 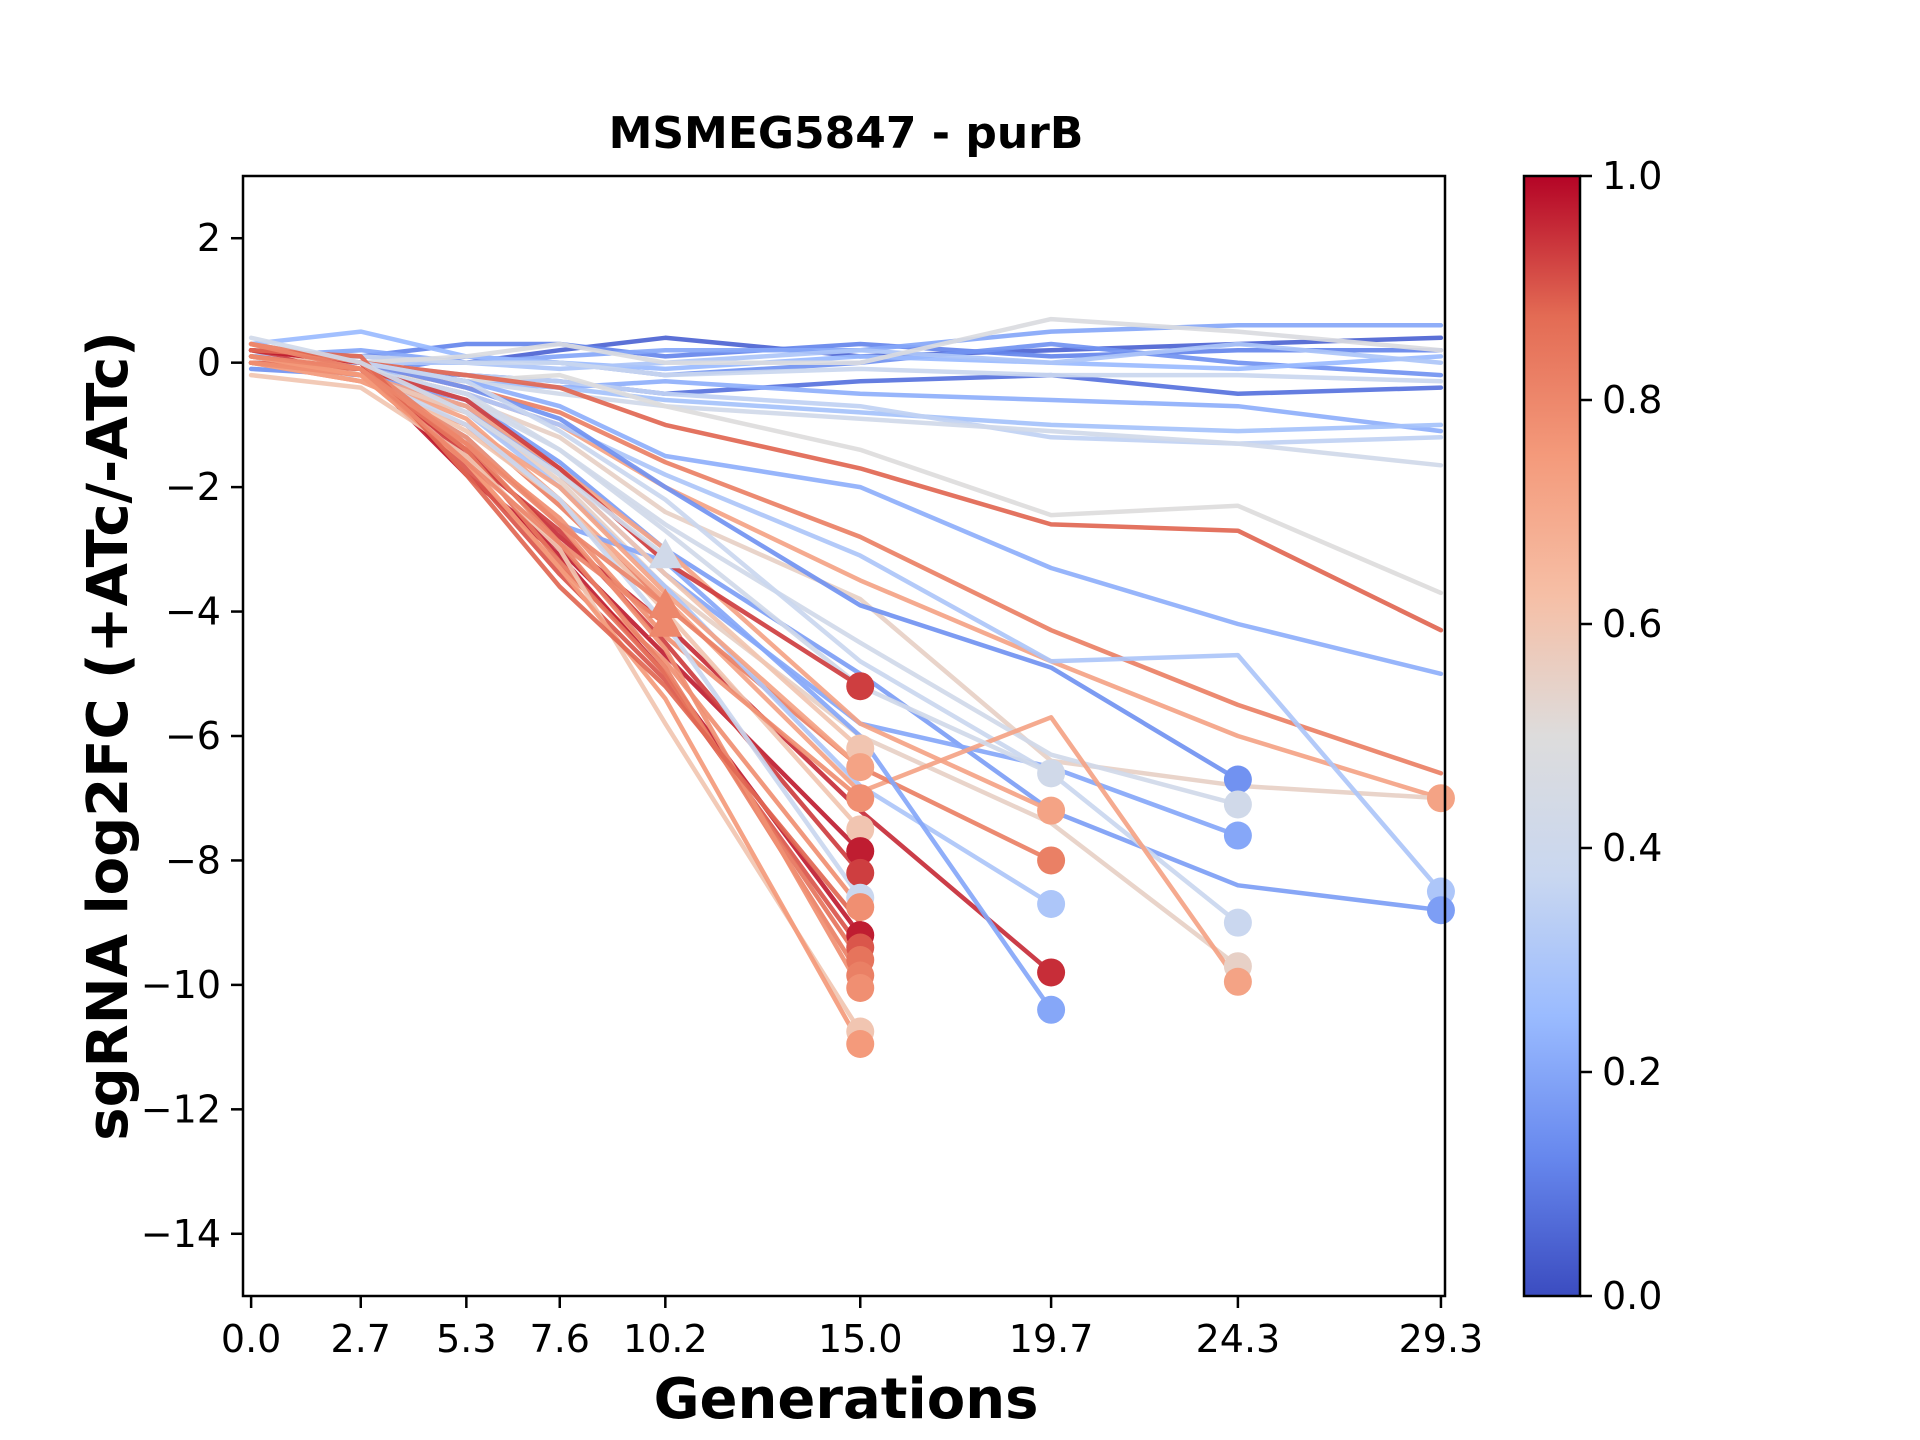 I want to click on x-tick-label: 15.0, so click(x=860, y=1339).